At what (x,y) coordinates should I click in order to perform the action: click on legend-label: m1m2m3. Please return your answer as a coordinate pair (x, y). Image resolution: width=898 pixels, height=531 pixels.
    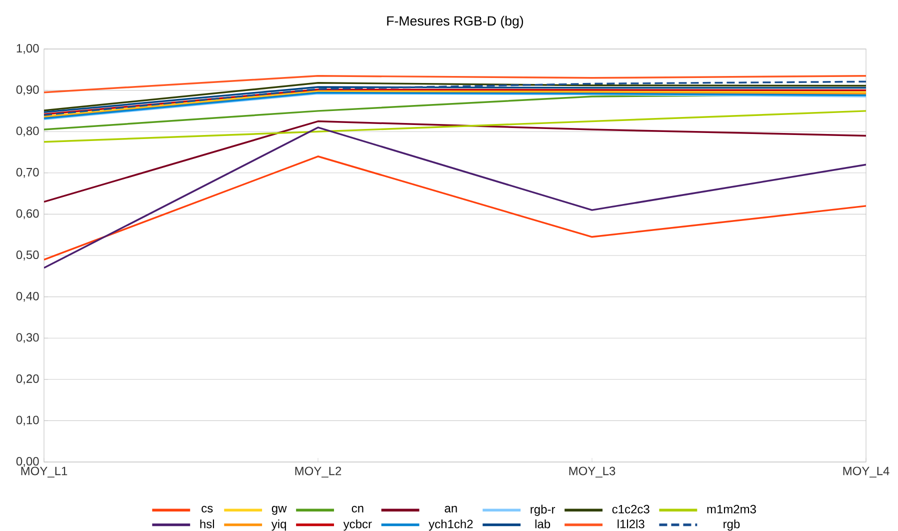
    Looking at the image, I should click on (731, 509).